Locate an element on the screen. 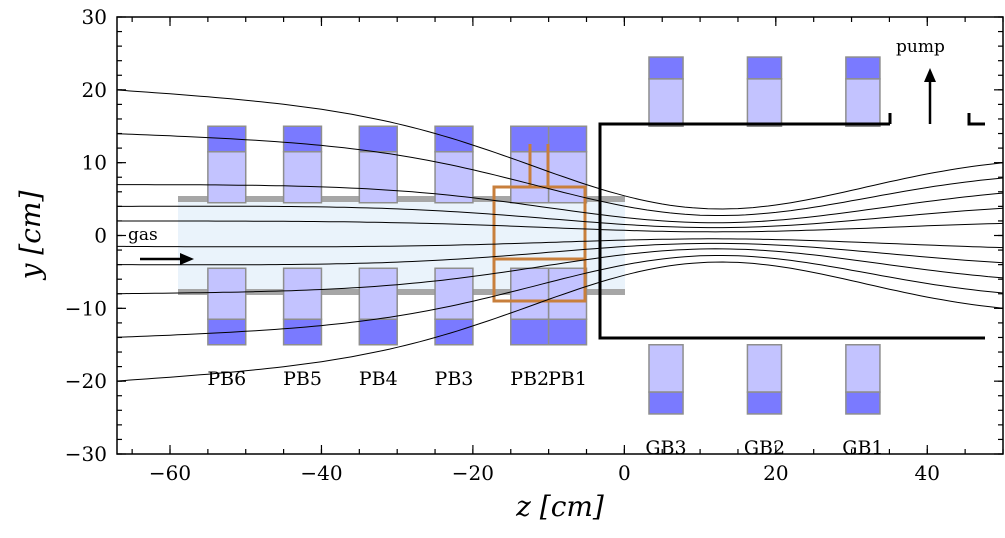 The width and height of the screenshot is (1005, 538). coil-label-pb2: PB2 is located at coordinates (529, 379).